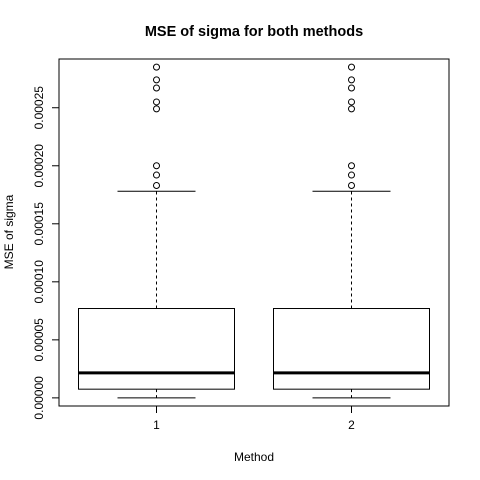  Describe the element at coordinates (254, 457) in the screenshot. I see `x-axis-label: Method` at that location.